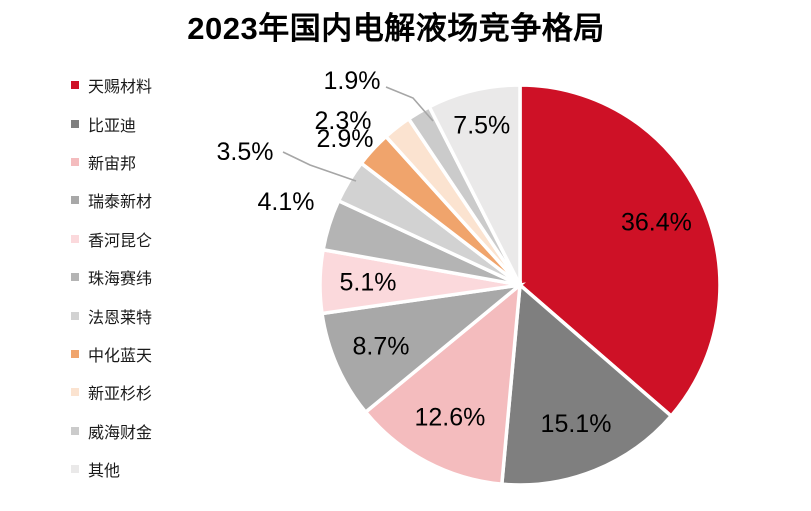 This screenshot has width=811, height=511. Describe the element at coordinates (120, 395) in the screenshot. I see `legend-label: 新亚杉杉` at that location.